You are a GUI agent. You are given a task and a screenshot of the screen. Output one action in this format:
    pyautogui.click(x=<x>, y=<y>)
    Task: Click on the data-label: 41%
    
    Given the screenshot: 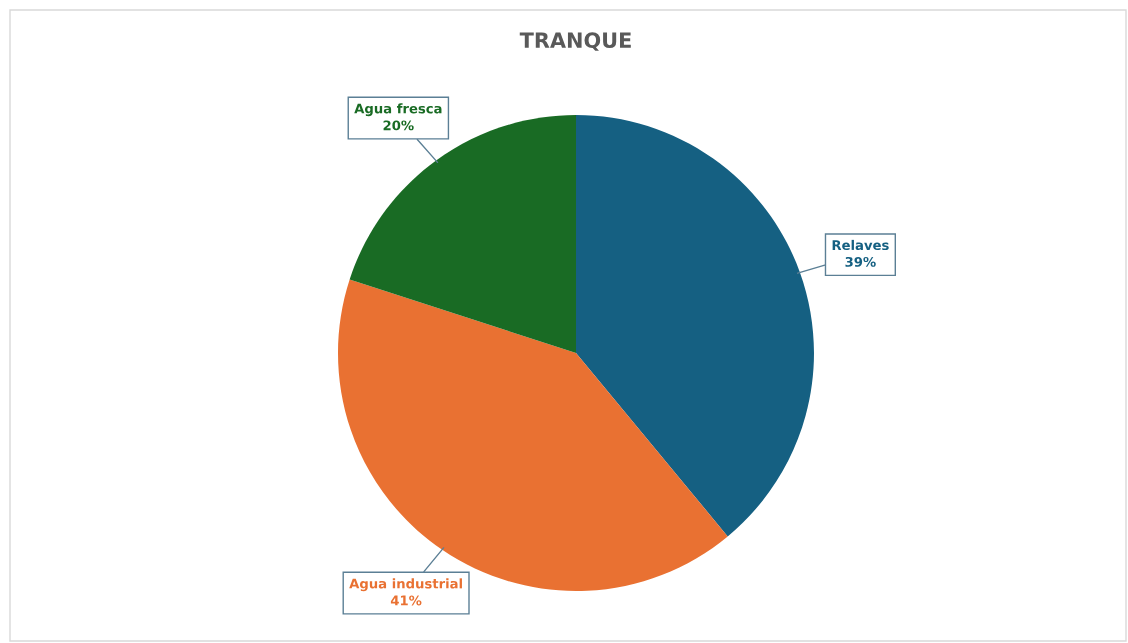 What is the action you would take?
    pyautogui.click(x=406, y=600)
    